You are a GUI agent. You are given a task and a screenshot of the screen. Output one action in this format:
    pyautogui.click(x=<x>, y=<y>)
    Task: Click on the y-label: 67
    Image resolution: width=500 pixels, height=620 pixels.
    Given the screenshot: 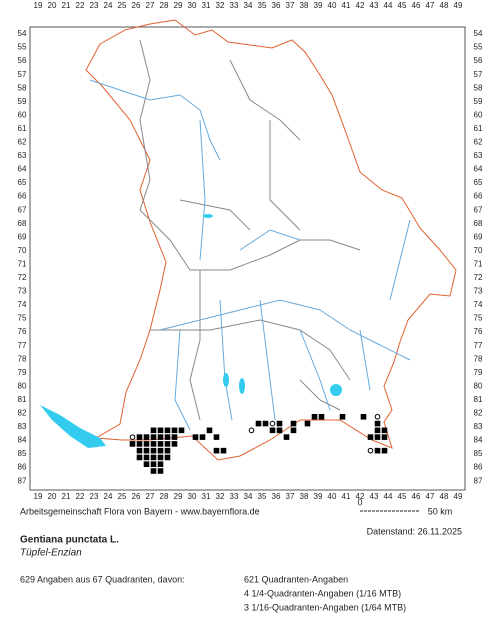 What is the action you would take?
    pyautogui.click(x=22, y=209)
    